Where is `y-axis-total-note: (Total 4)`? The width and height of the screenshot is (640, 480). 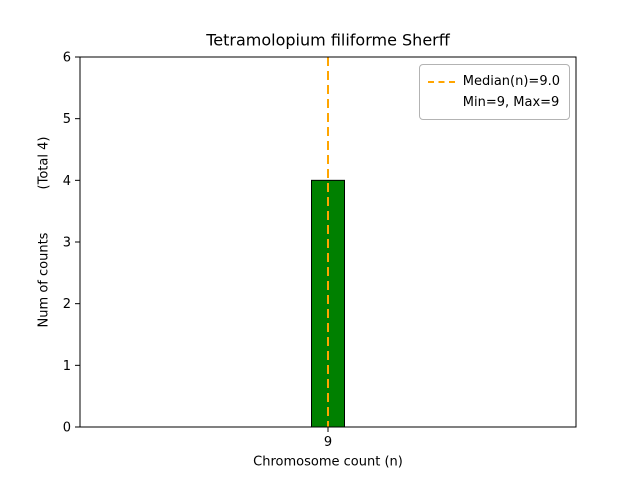
y-axis-total-note: (Total 4) is located at coordinates (44, 163).